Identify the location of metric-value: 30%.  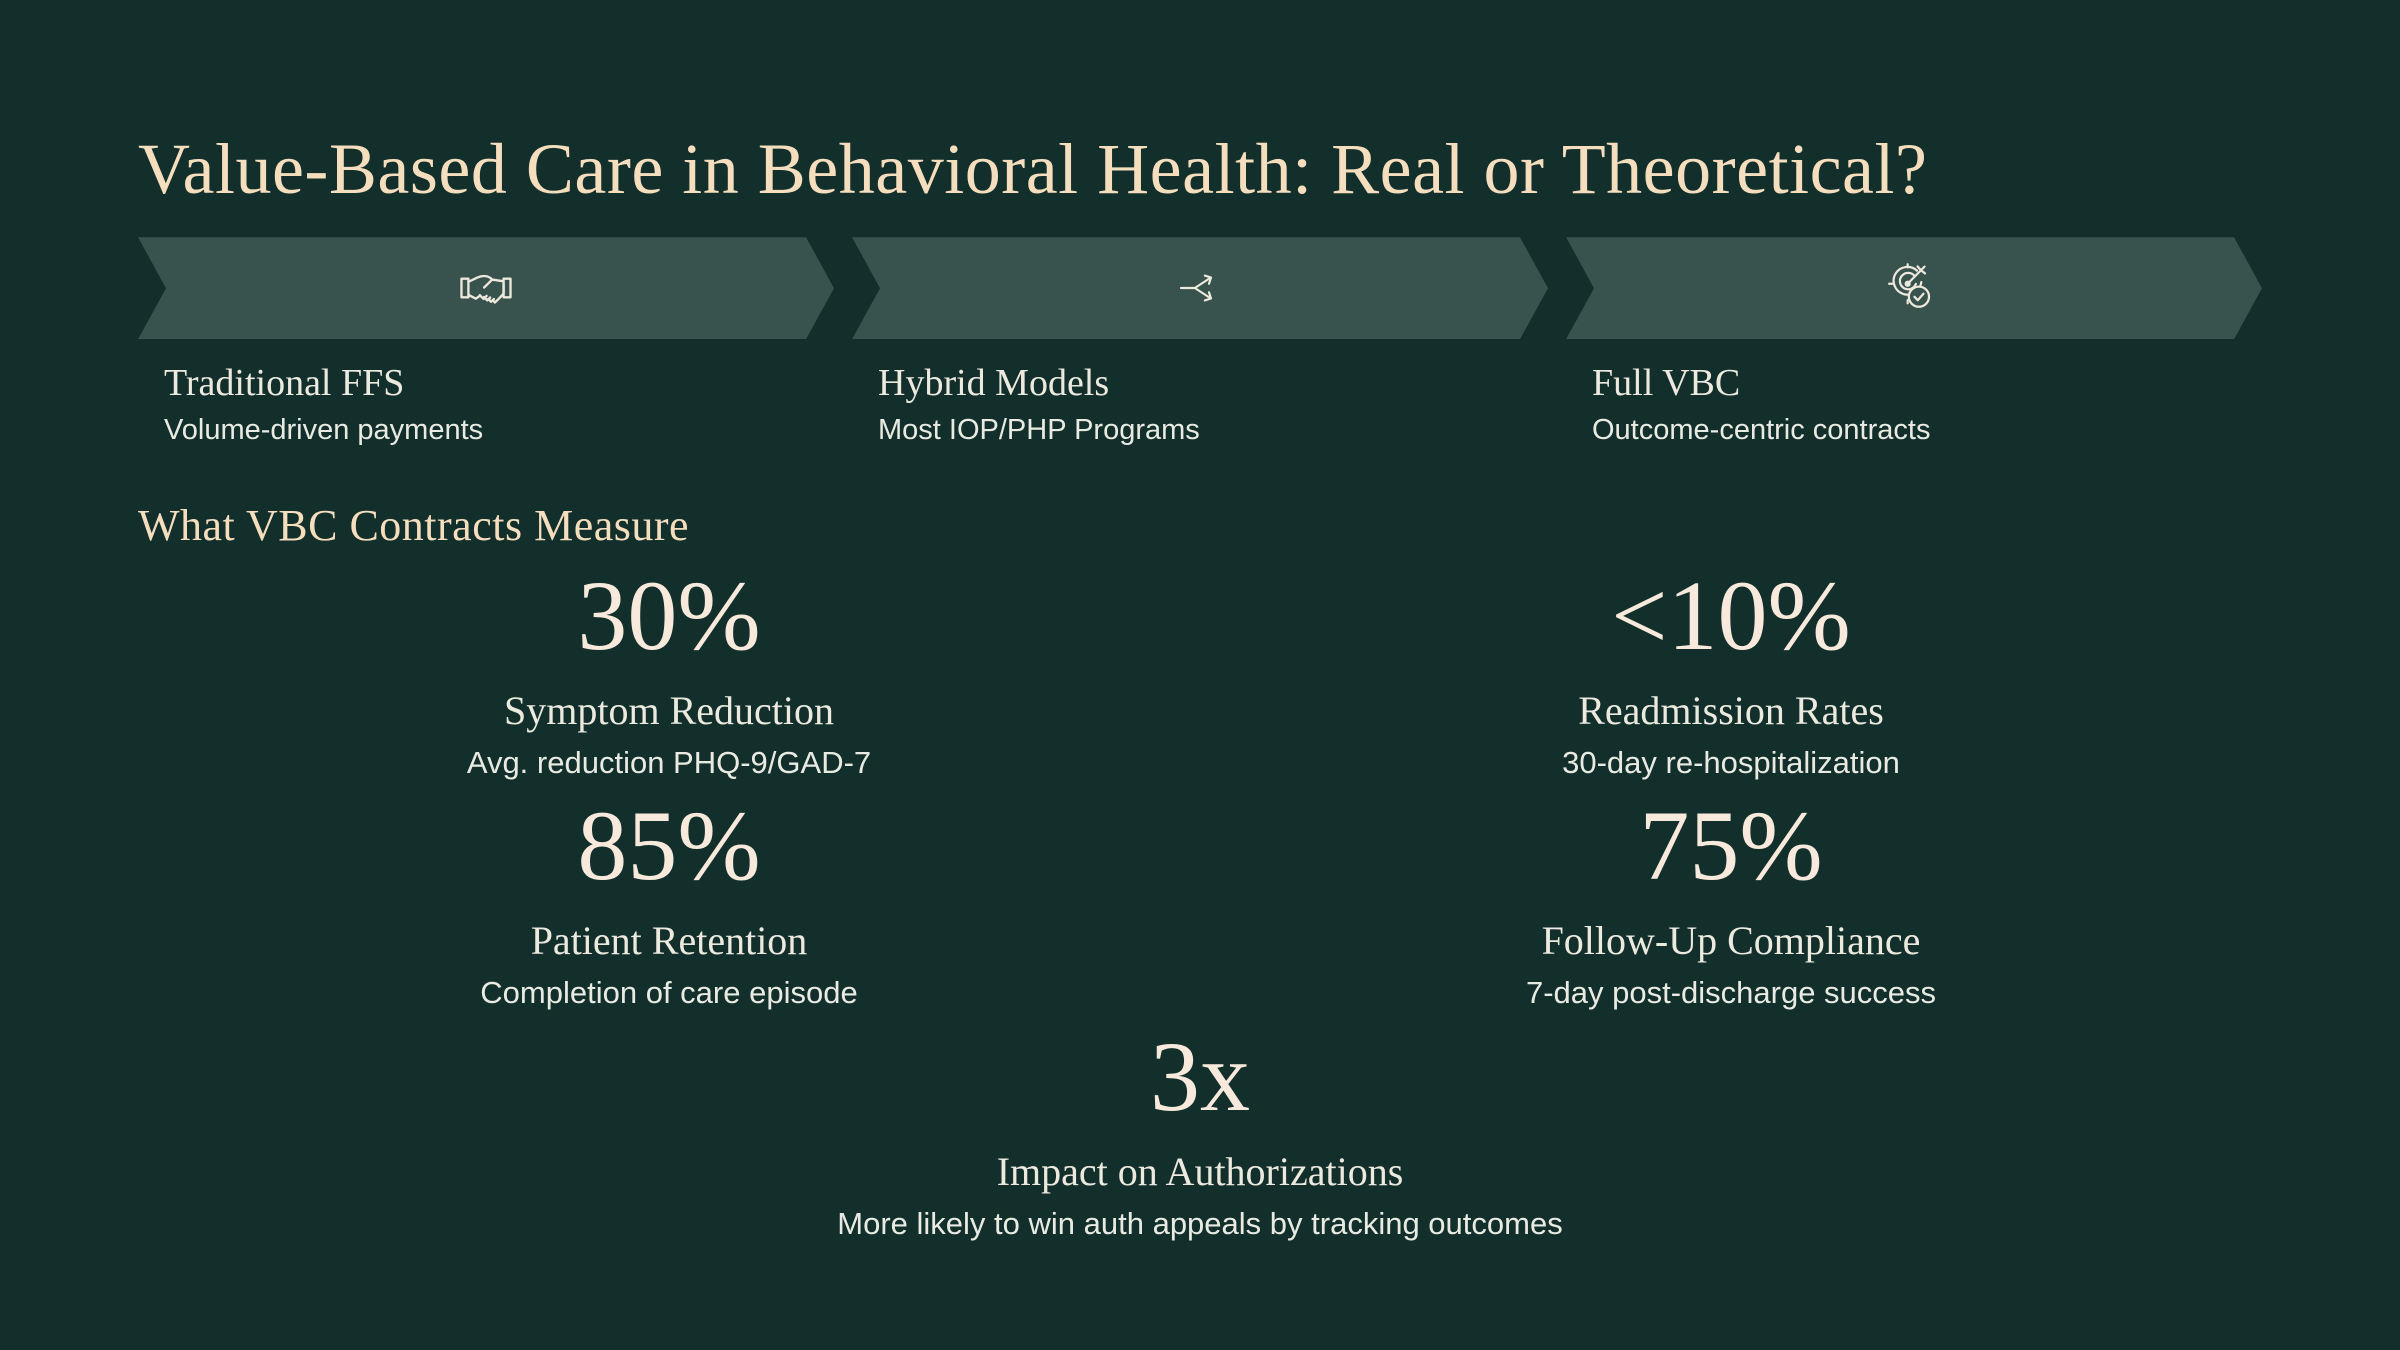
(669, 615).